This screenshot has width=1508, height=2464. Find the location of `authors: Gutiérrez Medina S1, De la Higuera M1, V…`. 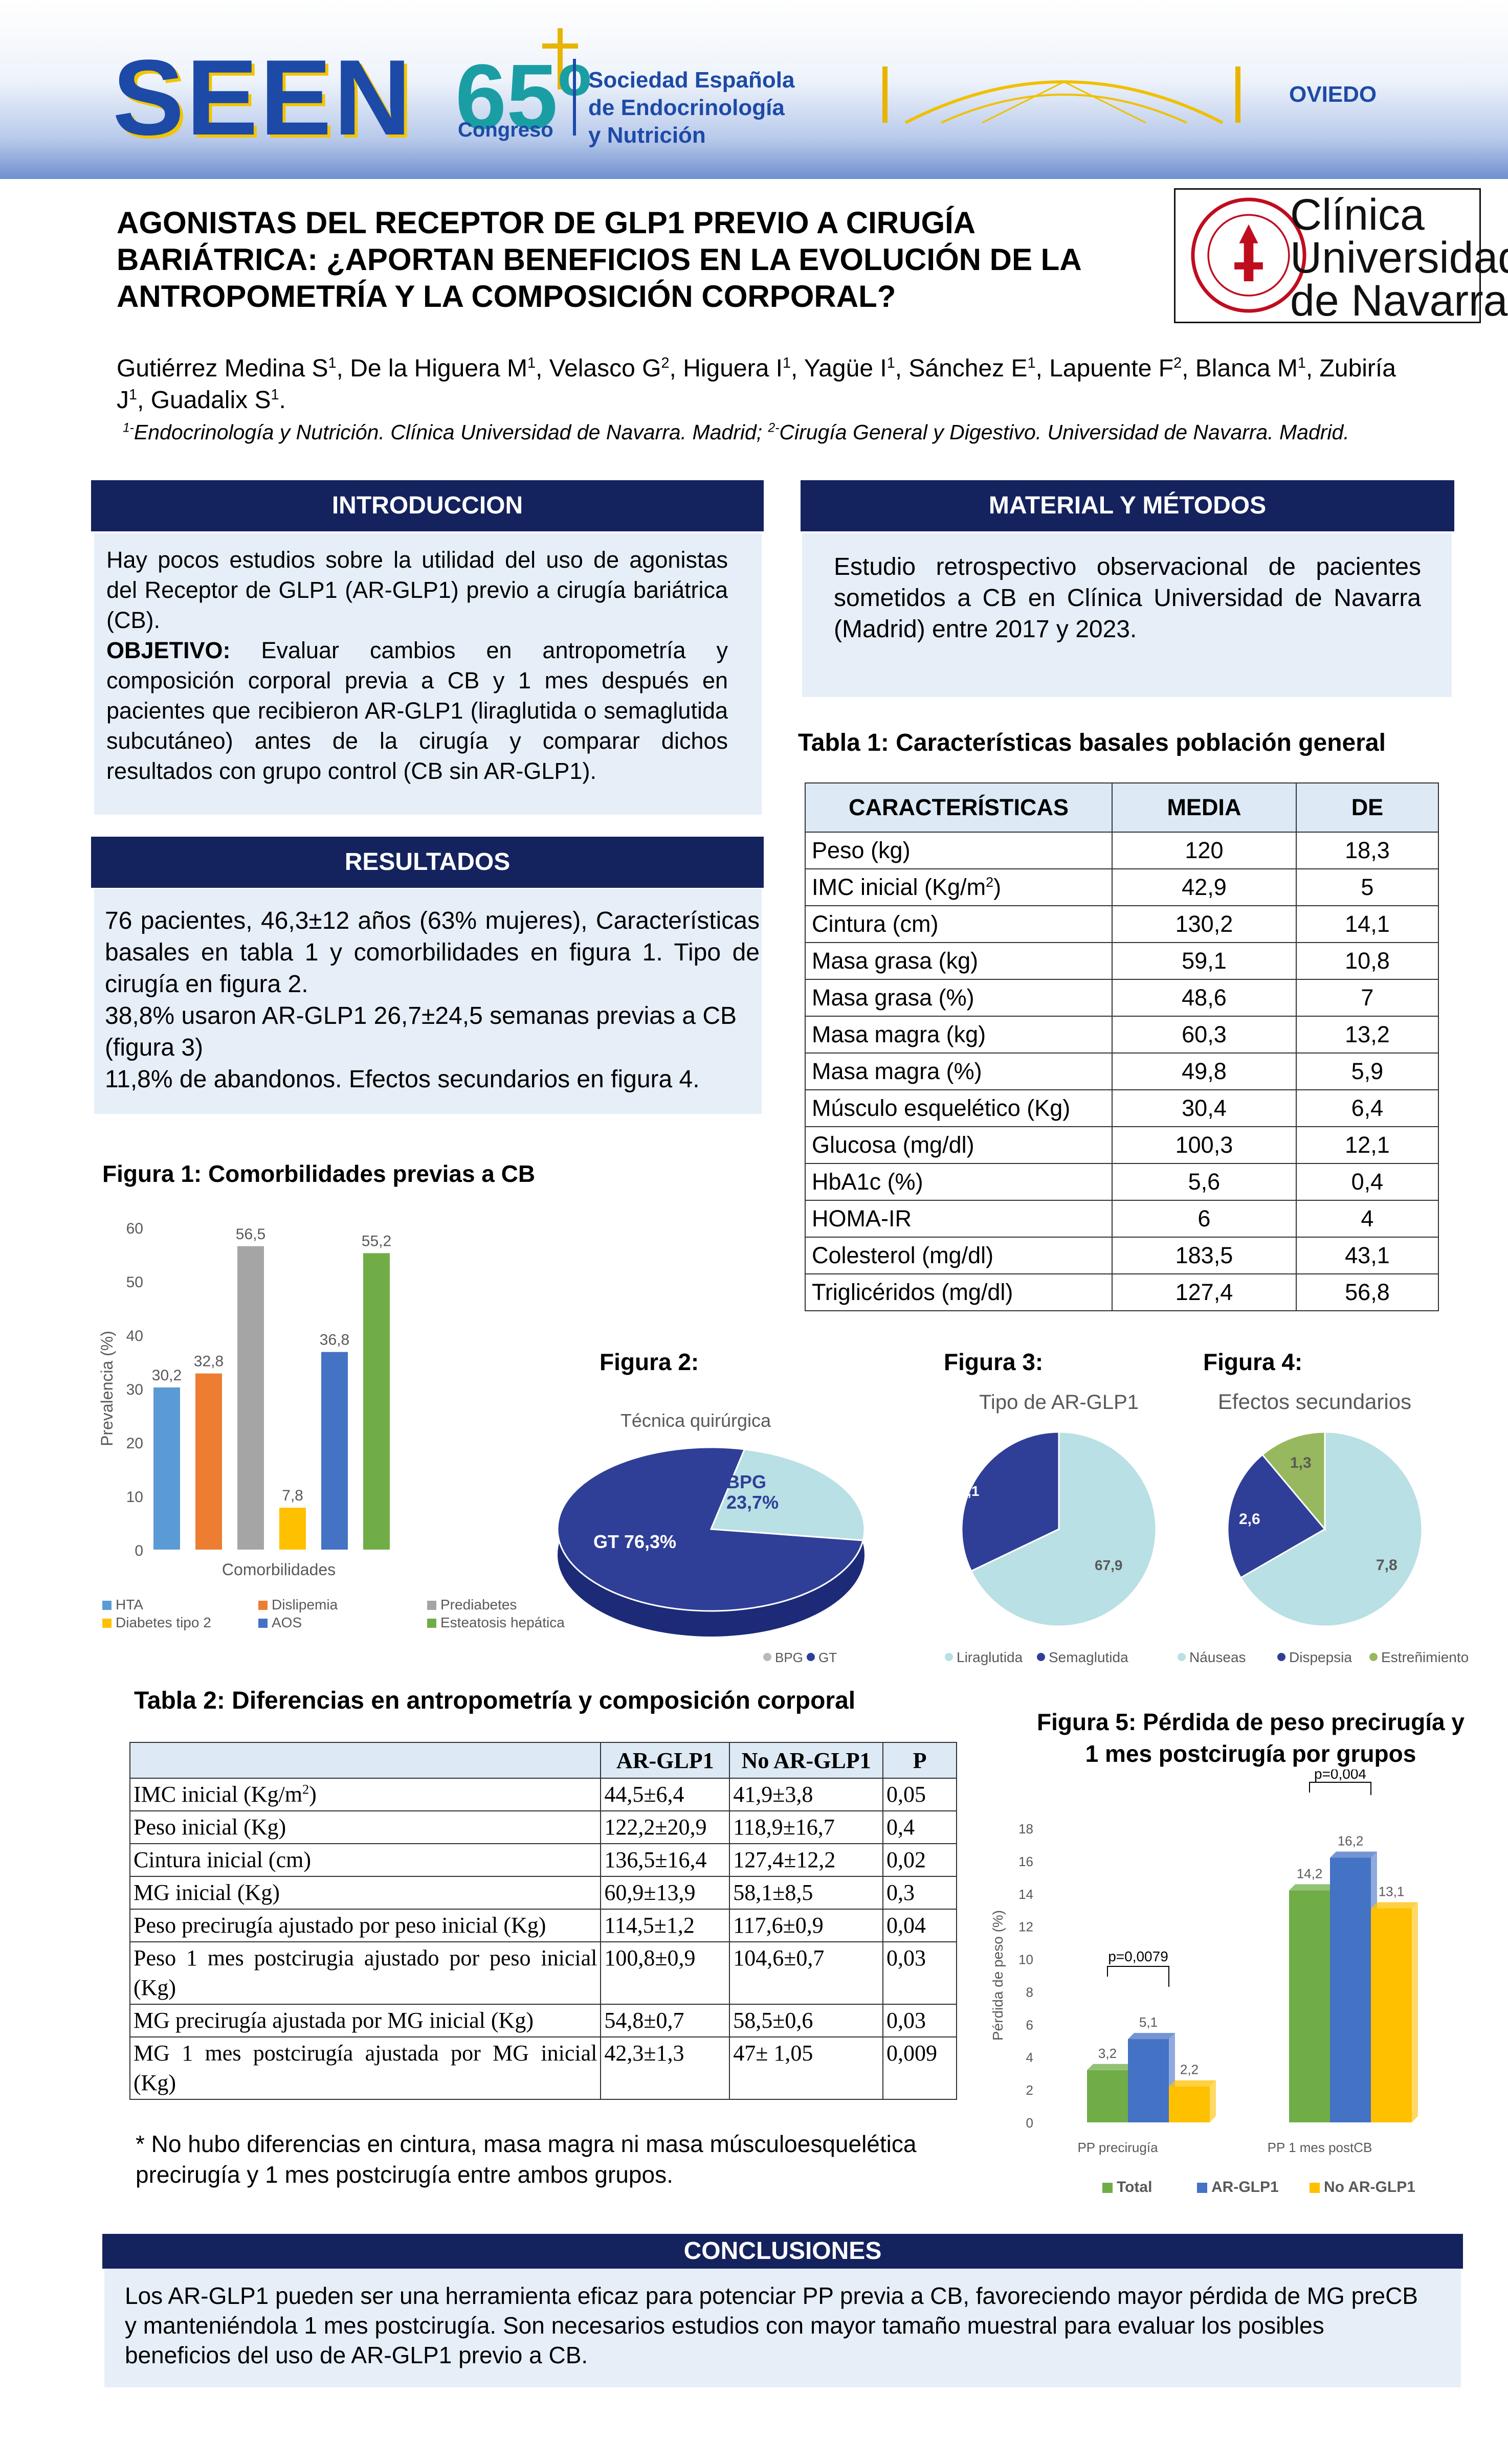

authors: Gutiérrez Medina S1, De la Higuera M1, V… is located at coordinates (756, 384).